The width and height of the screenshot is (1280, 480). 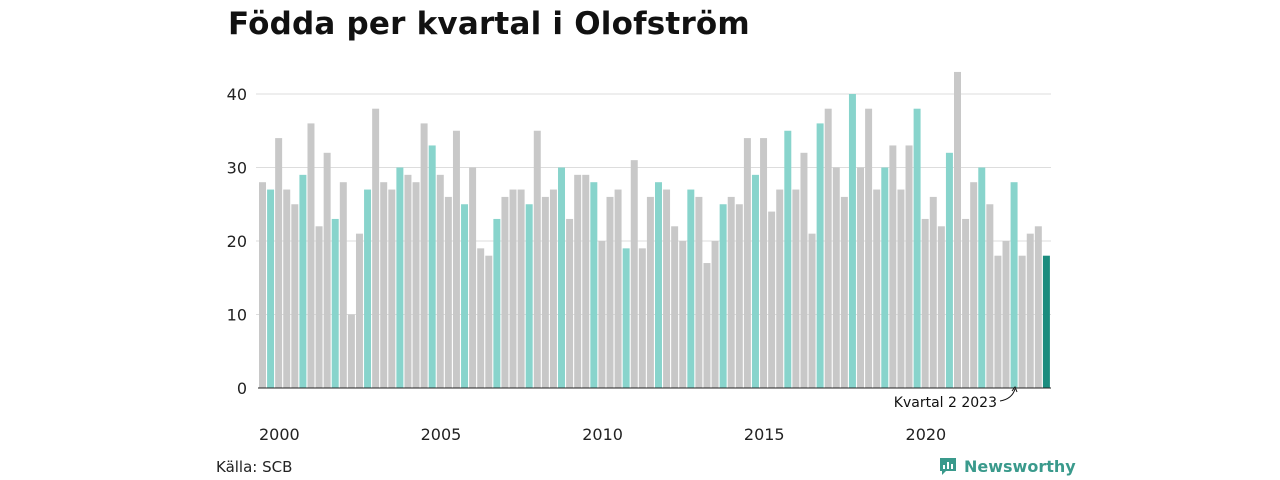 What do you see at coordinates (764, 434) in the screenshot?
I see `x-tick-label: 2015` at bounding box center [764, 434].